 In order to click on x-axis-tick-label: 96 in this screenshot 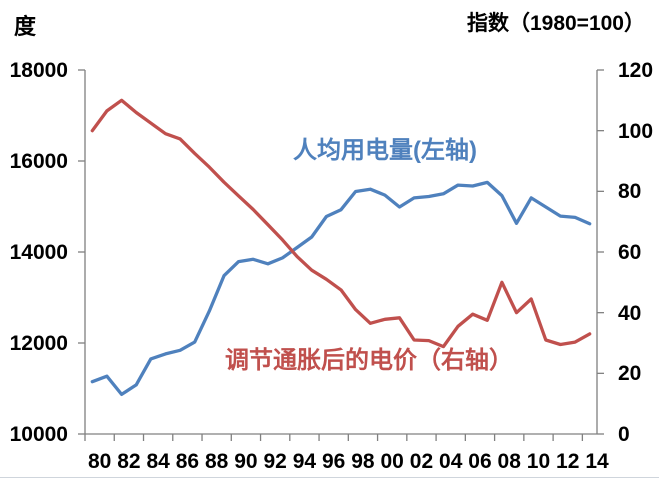, I will do `click(333, 461)`.